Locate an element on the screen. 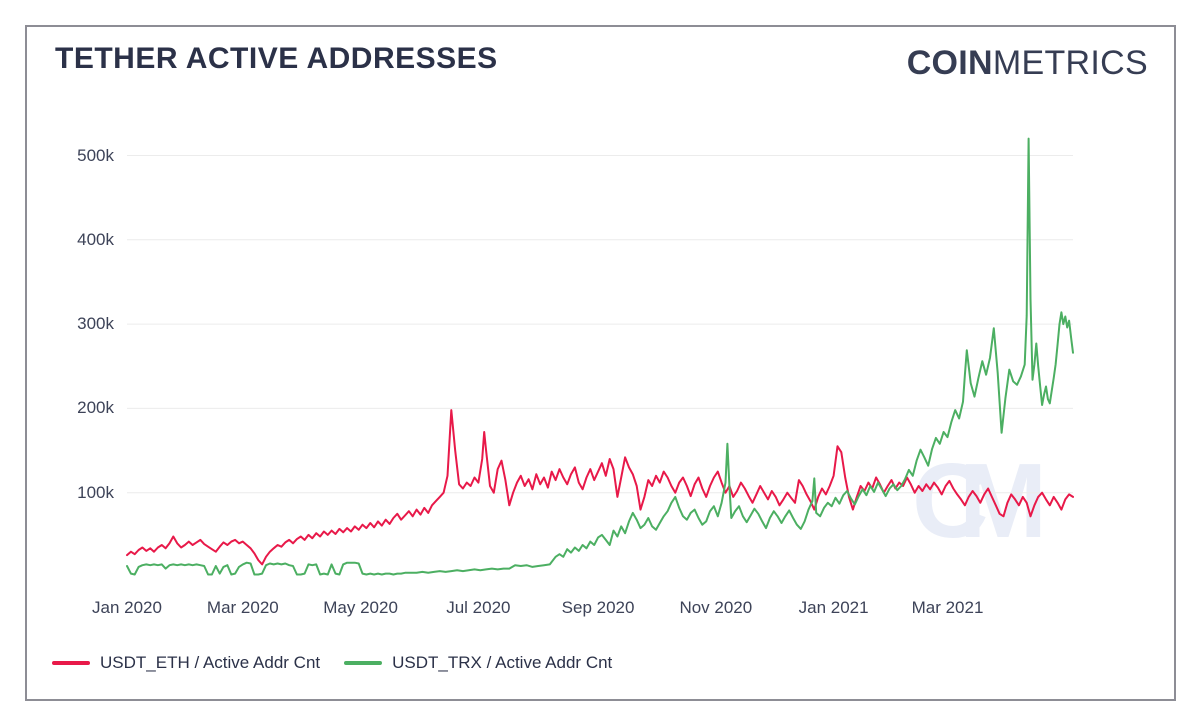 This screenshot has width=1200, height=726. usdt-trx-line-swatch is located at coordinates (363, 663).